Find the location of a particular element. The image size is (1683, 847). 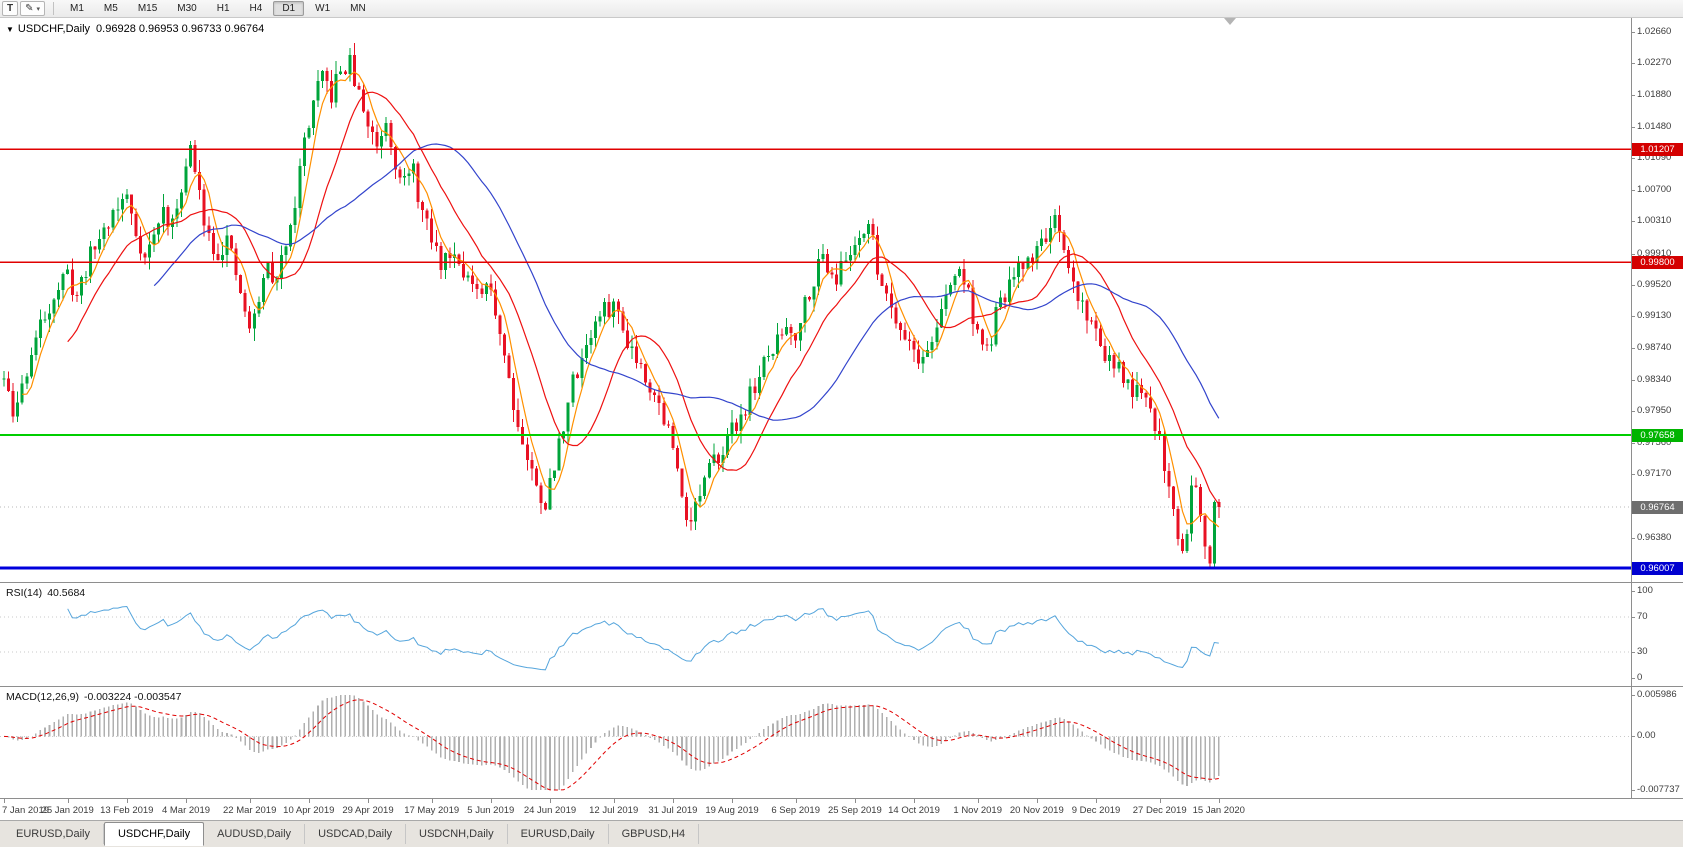

rsi-canvas is located at coordinates (815, 634).